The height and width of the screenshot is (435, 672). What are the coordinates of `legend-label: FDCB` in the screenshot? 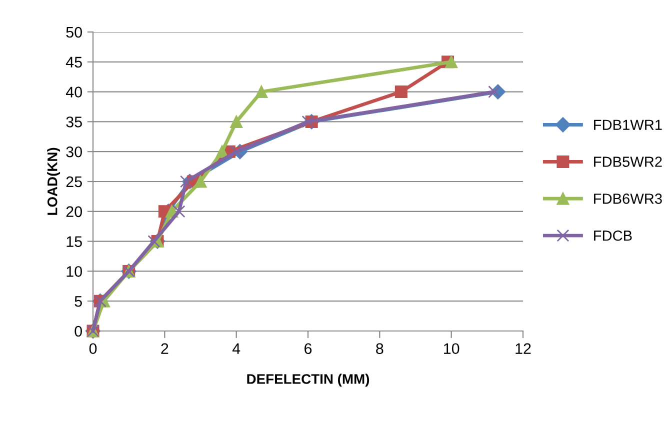 It's located at (613, 235).